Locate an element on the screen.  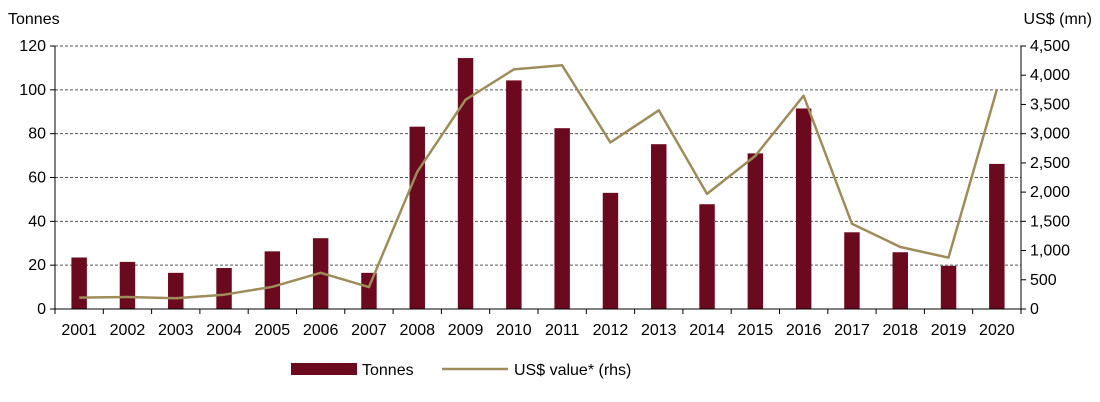
right-tick-label: 2,000 is located at coordinates (1050, 192).